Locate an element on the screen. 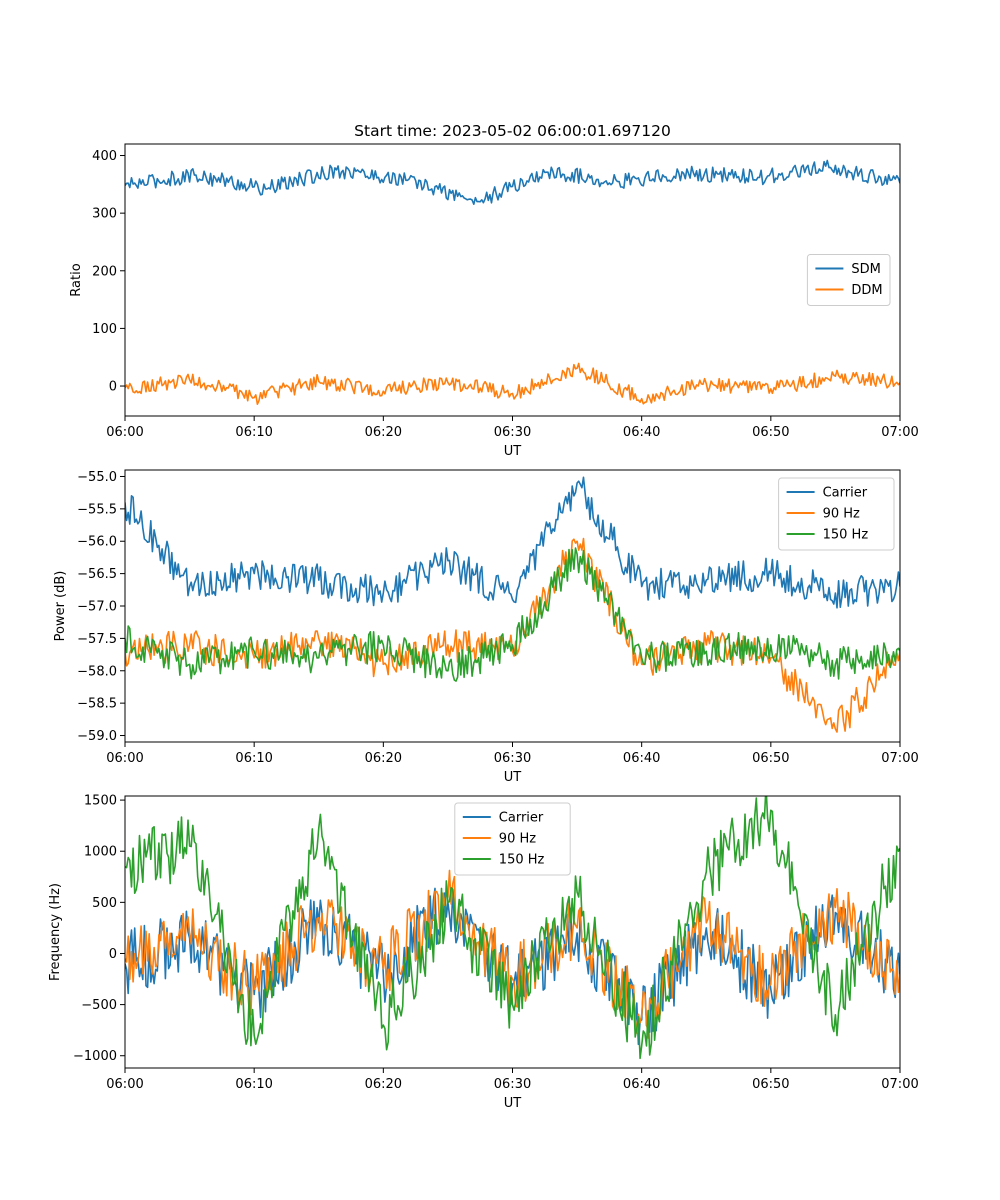 The image size is (1000, 1200). y-tick-label: −1000 is located at coordinates (95, 1056).